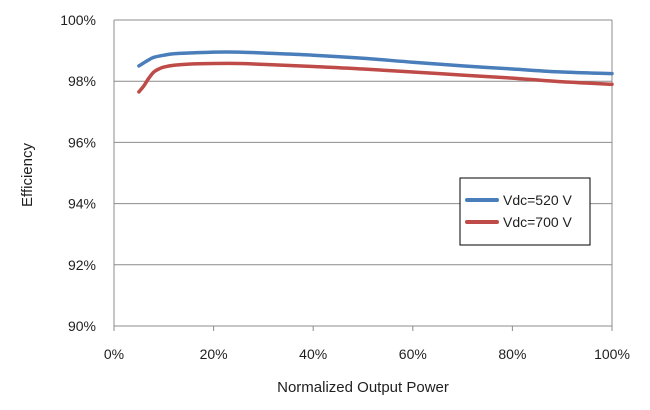  What do you see at coordinates (512, 354) in the screenshot?
I see `x-tick-label: 80%` at bounding box center [512, 354].